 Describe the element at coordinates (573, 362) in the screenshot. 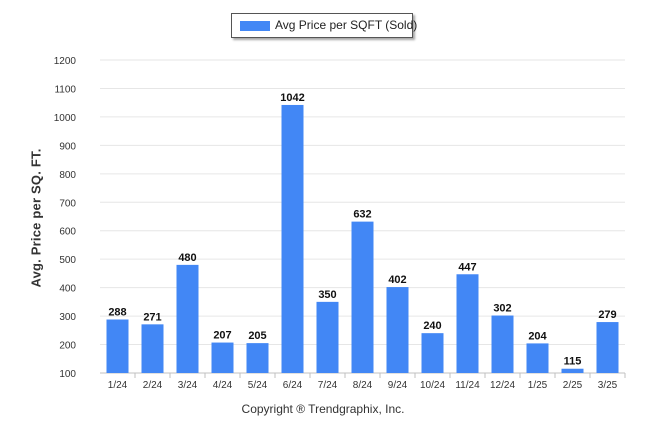

I see `data-label: 115` at that location.